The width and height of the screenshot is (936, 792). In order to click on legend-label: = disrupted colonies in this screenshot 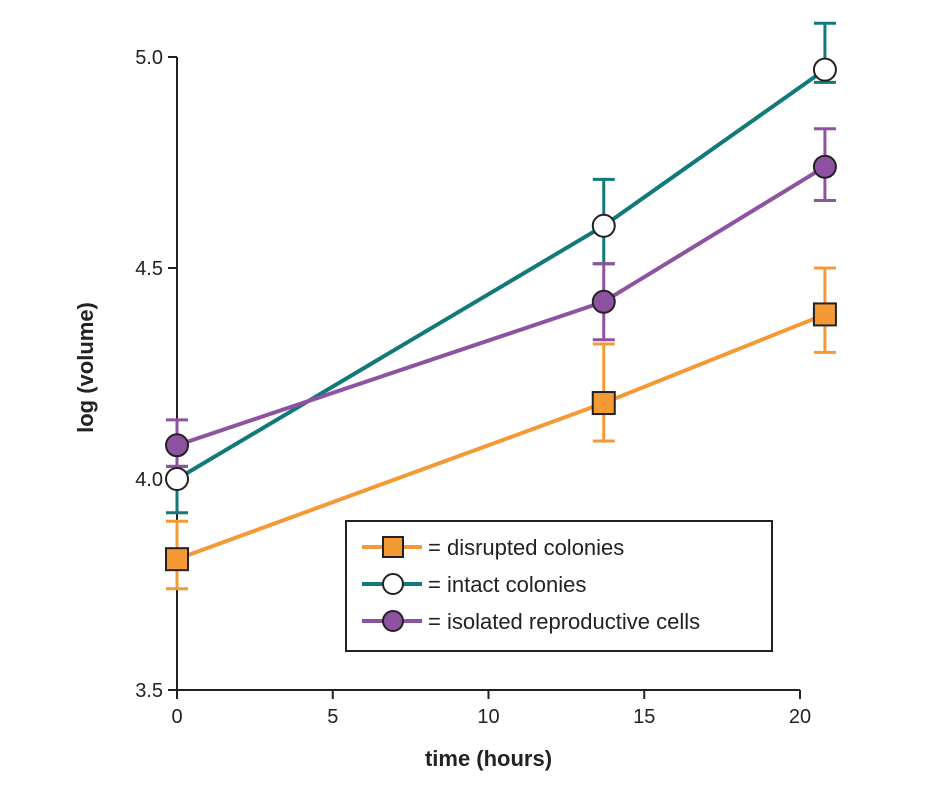, I will do `click(526, 547)`.